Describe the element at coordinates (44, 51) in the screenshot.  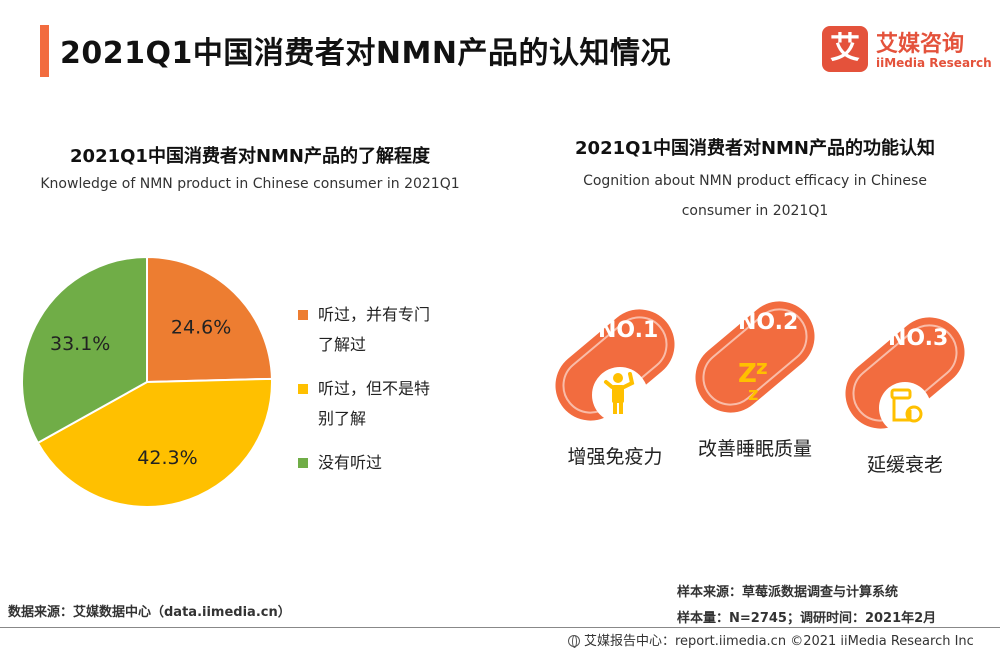
I see `title-accent-bar` at that location.